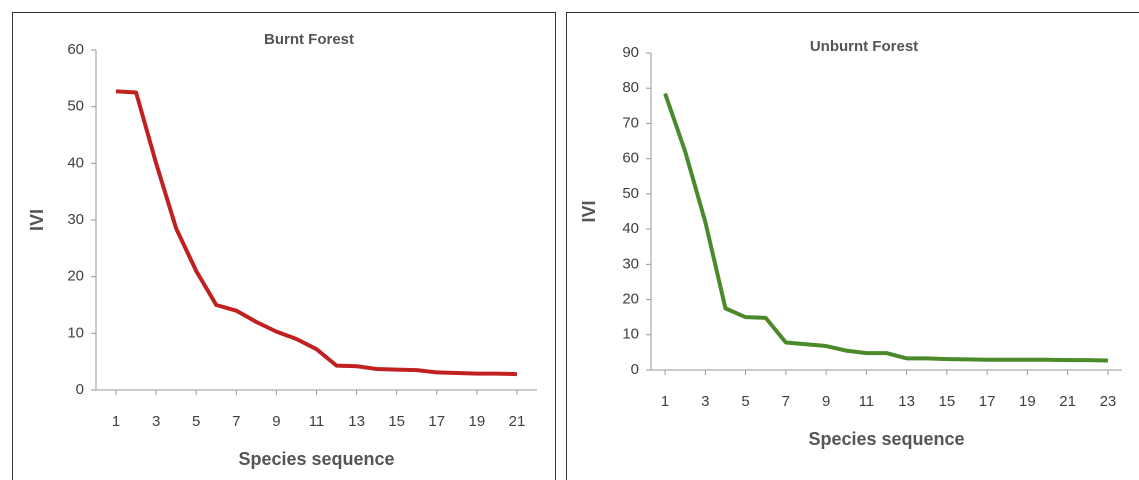 The height and width of the screenshot is (480, 1139). What do you see at coordinates (864, 46) in the screenshot?
I see `chart-title: Unburnt Forest` at bounding box center [864, 46].